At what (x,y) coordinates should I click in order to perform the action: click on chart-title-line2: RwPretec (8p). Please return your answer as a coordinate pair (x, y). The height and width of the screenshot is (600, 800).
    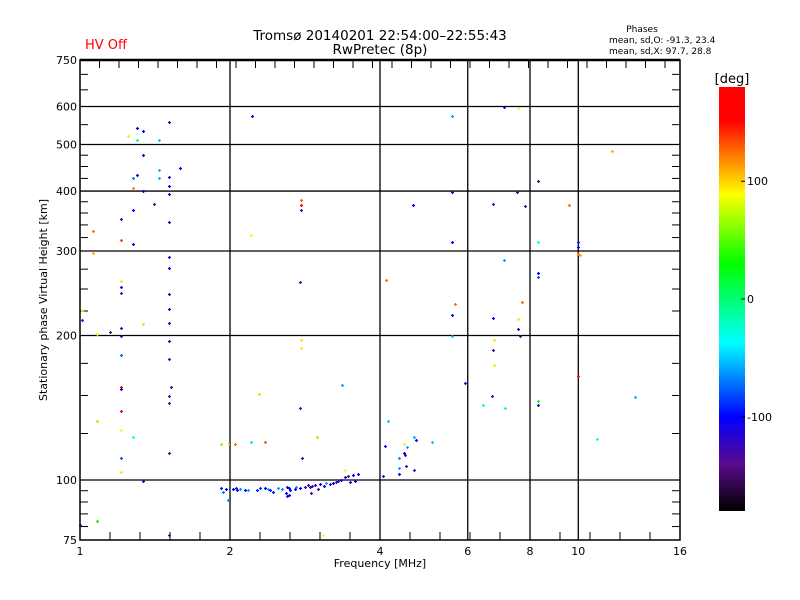
    Looking at the image, I should click on (380, 50).